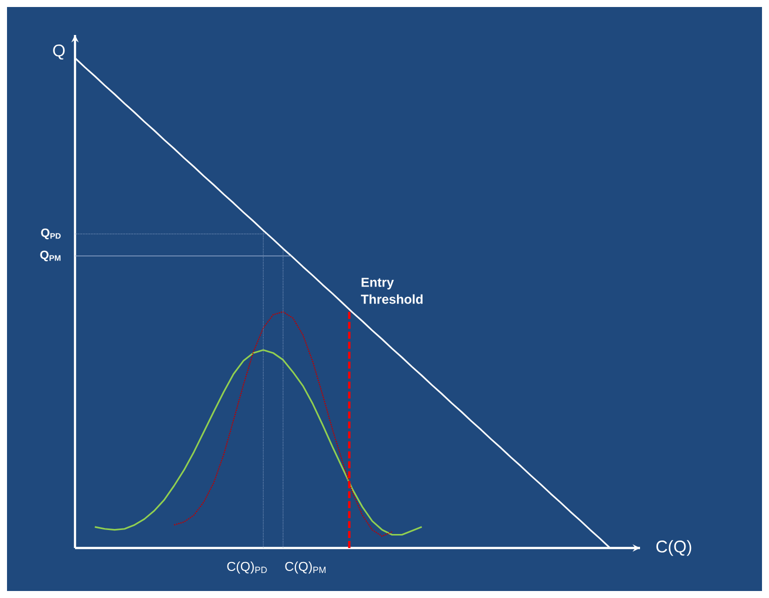 This screenshot has height=598, width=769. What do you see at coordinates (674, 548) in the screenshot?
I see `x-axis-title: C(Q)` at bounding box center [674, 548].